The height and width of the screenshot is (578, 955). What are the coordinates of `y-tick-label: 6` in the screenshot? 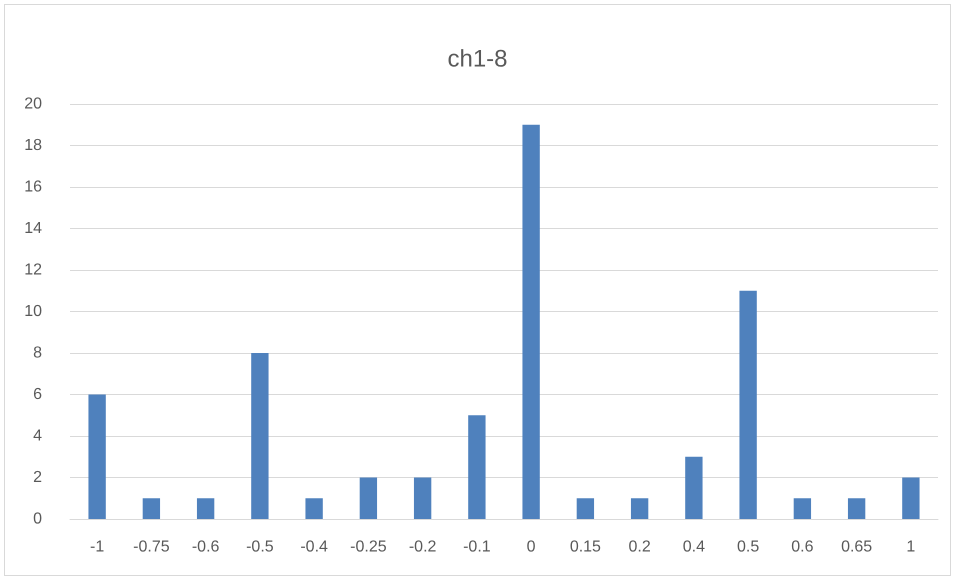 It's located at (37, 394).